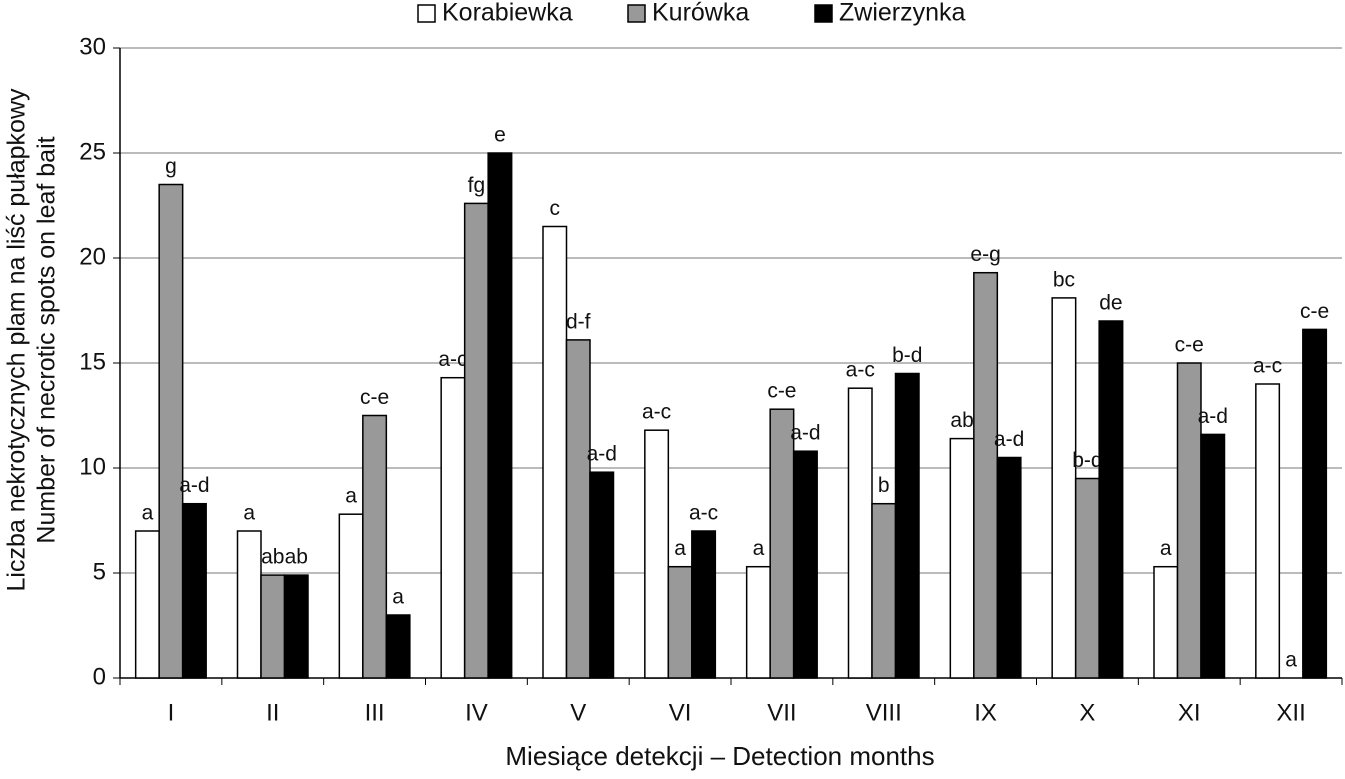 The width and height of the screenshot is (1345, 779). Describe the element at coordinates (92, 361) in the screenshot. I see `y-tick-label: 15` at that location.